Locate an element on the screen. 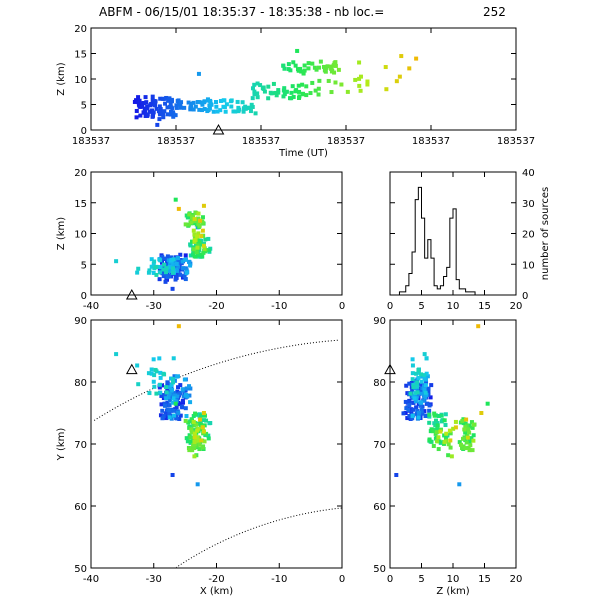  y-tick-label: 10 is located at coordinates (528, 265).